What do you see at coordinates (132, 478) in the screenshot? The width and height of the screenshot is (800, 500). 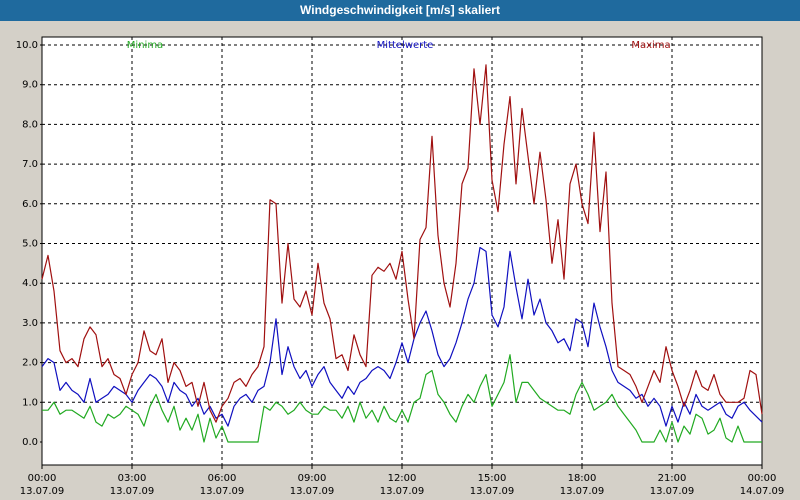 I see `x-tick-time: 03:00` at bounding box center [132, 478].